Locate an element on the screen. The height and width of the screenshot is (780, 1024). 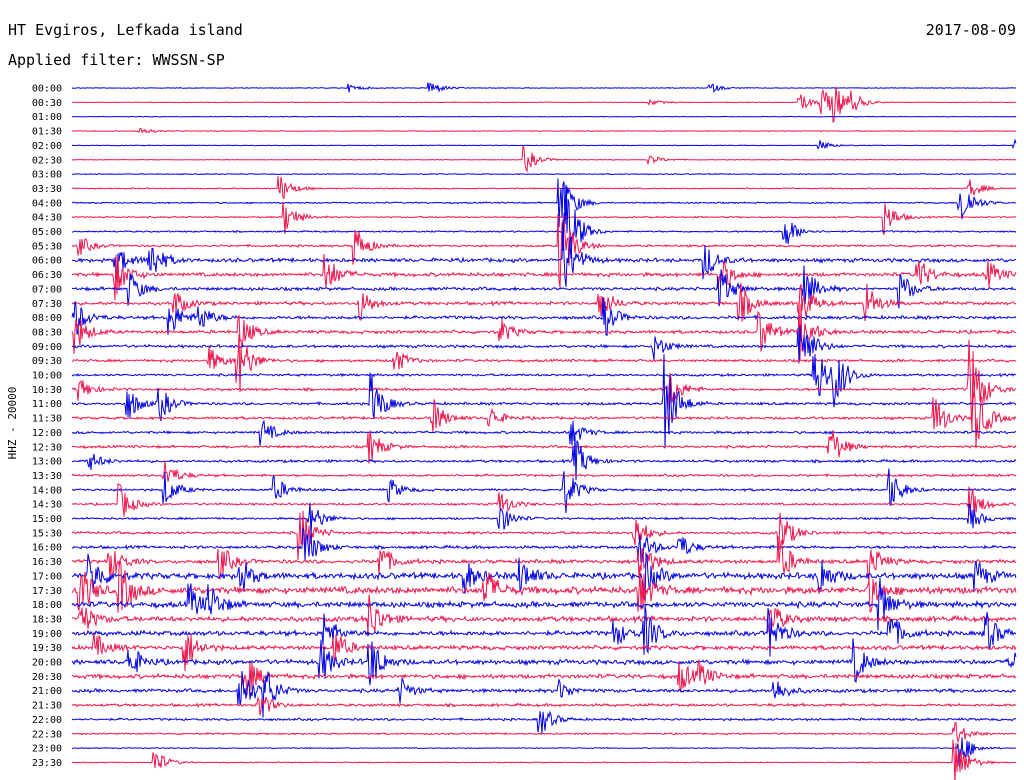
time-label: 02:30 is located at coordinates (47, 160).